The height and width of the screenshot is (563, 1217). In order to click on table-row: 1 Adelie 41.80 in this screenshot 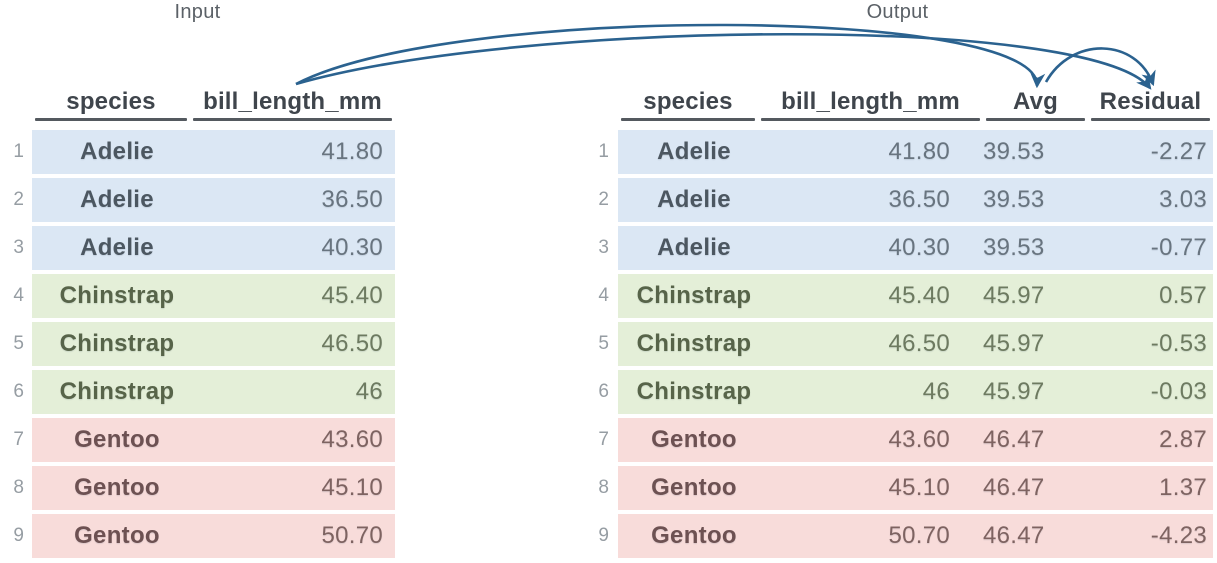, I will do `click(199, 152)`.